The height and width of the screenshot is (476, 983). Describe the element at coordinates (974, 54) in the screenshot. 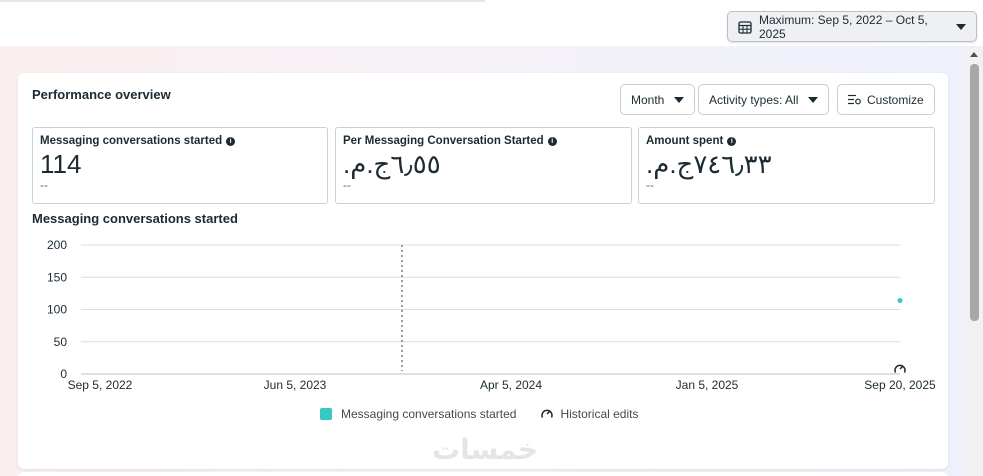

I see `scroll-up-arrow-icon` at that location.